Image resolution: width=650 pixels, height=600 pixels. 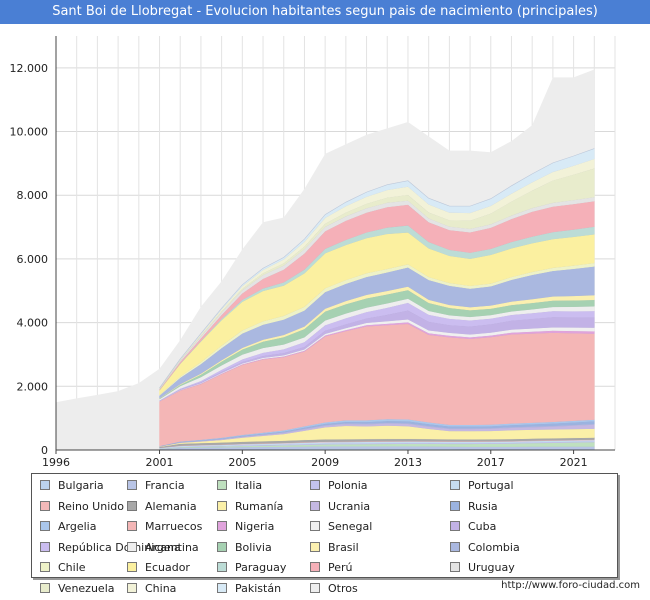 I want to click on legend-item: Reino Unido, so click(x=82, y=507).